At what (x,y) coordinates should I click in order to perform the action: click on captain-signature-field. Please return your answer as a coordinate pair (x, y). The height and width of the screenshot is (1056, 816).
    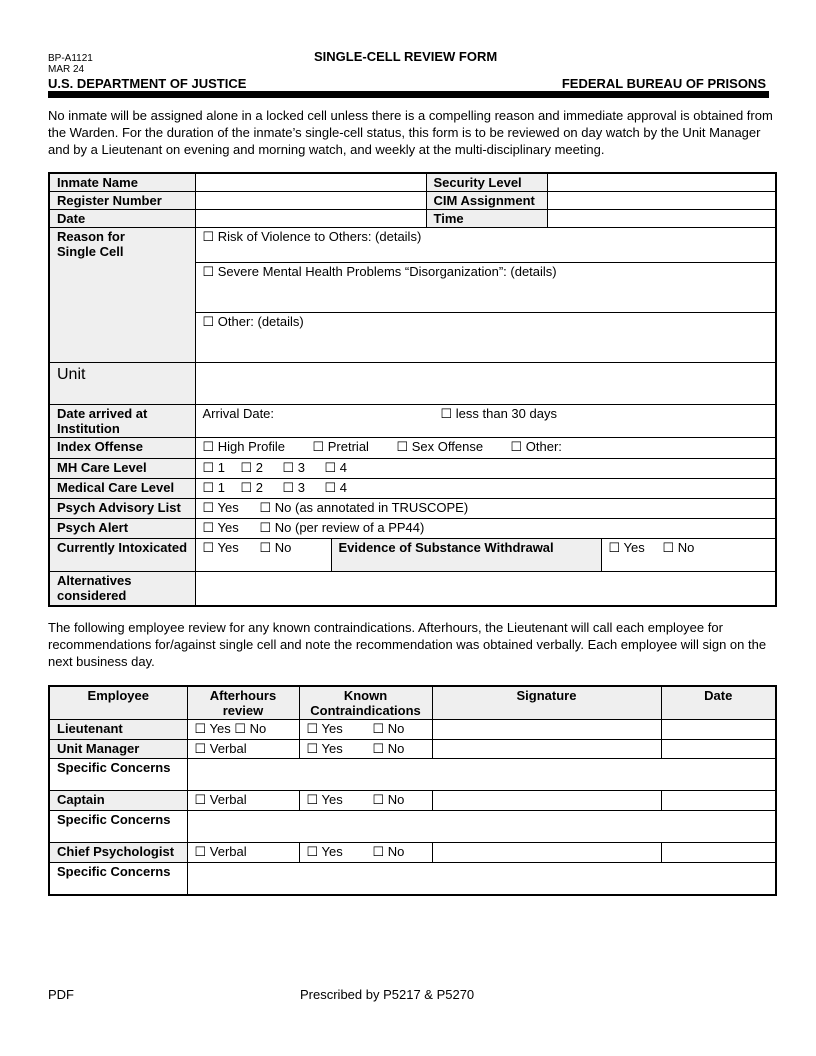
    Looking at the image, I should click on (546, 800).